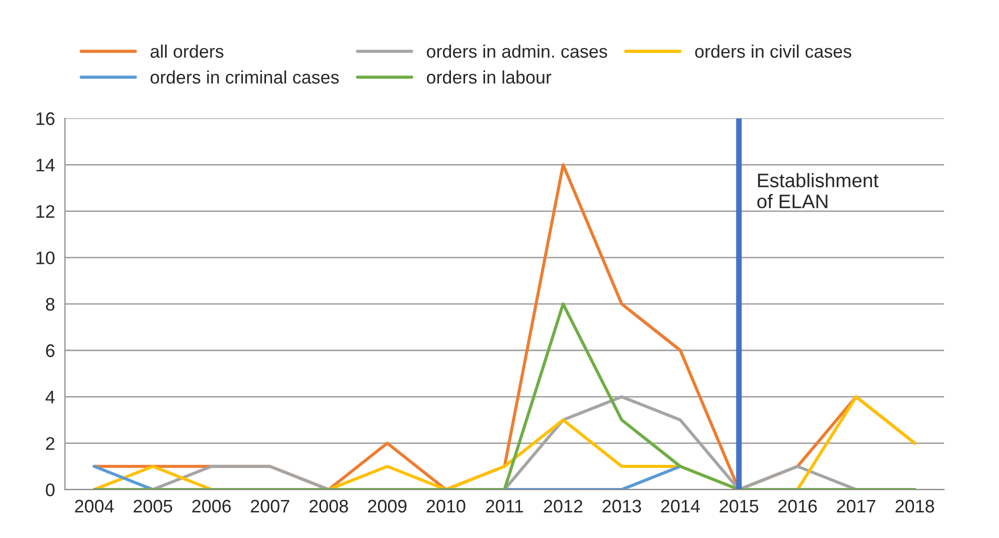 The width and height of the screenshot is (999, 538). I want to click on x-tick-label: 2013, so click(622, 506).